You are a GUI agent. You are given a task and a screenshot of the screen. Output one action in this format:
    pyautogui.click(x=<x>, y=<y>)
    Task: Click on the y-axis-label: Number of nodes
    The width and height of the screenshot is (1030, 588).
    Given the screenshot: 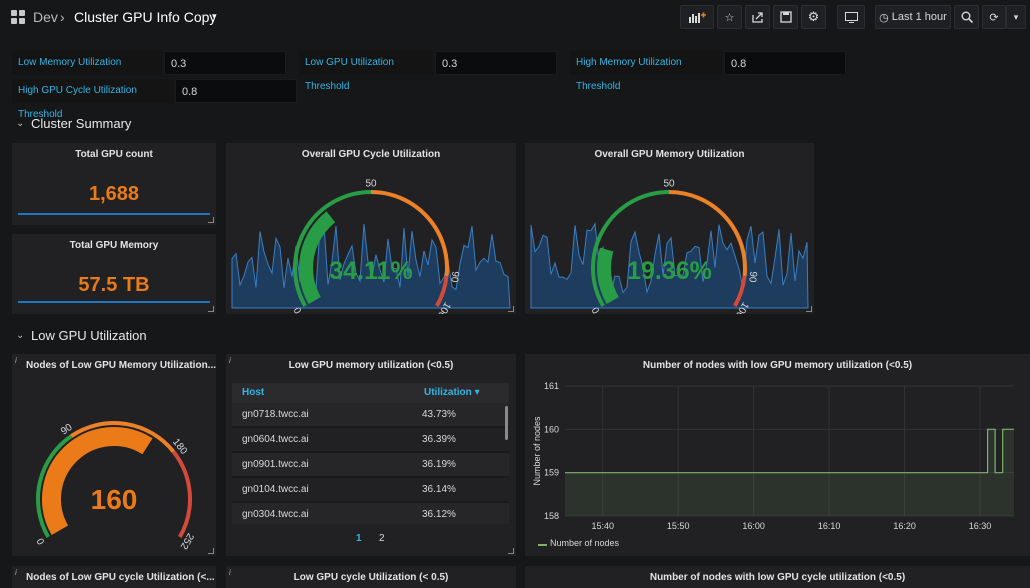 What is the action you would take?
    pyautogui.click(x=537, y=451)
    